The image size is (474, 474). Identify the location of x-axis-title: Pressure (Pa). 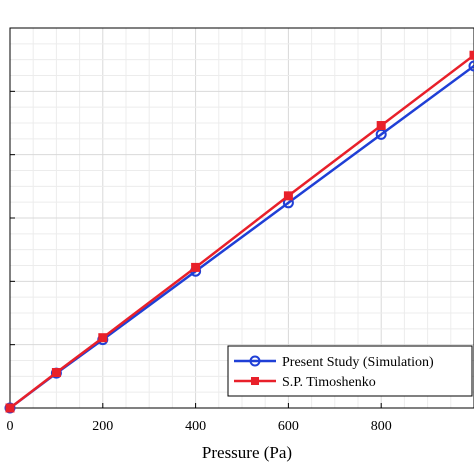
(247, 452).